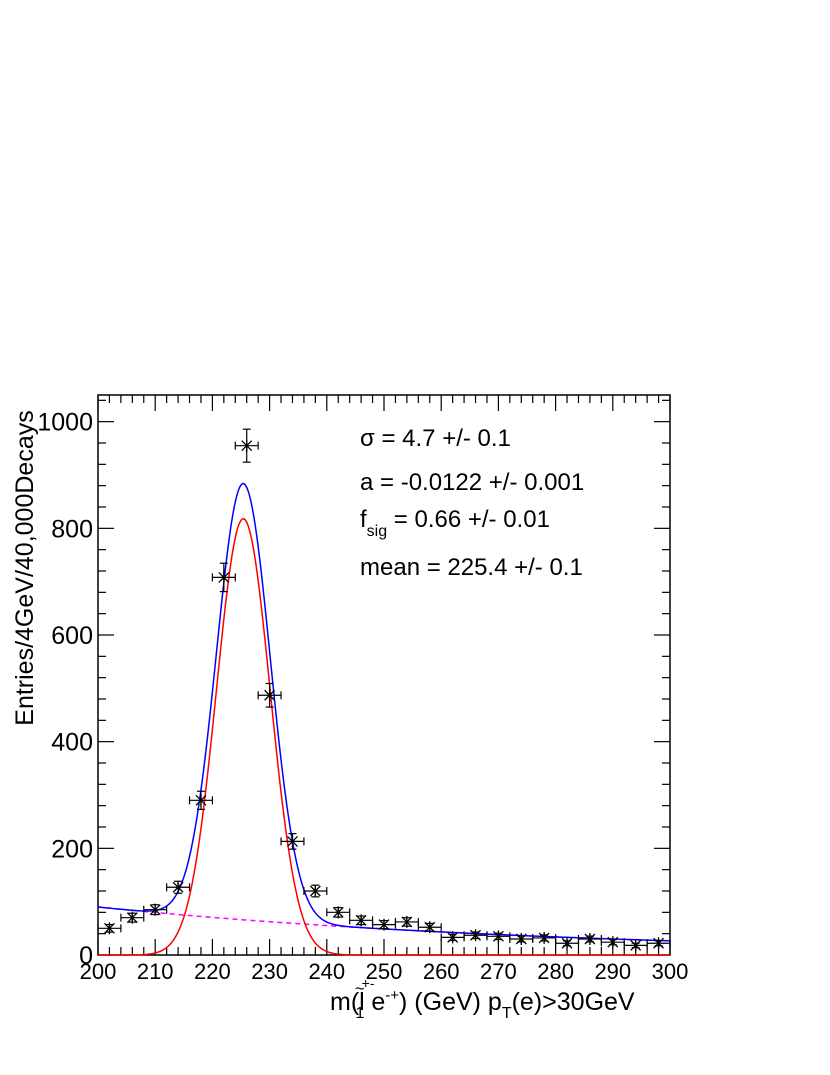 The width and height of the screenshot is (830, 1075). I want to click on sigma-annotation: σ = 4.7 +/- 0.1, so click(435, 438).